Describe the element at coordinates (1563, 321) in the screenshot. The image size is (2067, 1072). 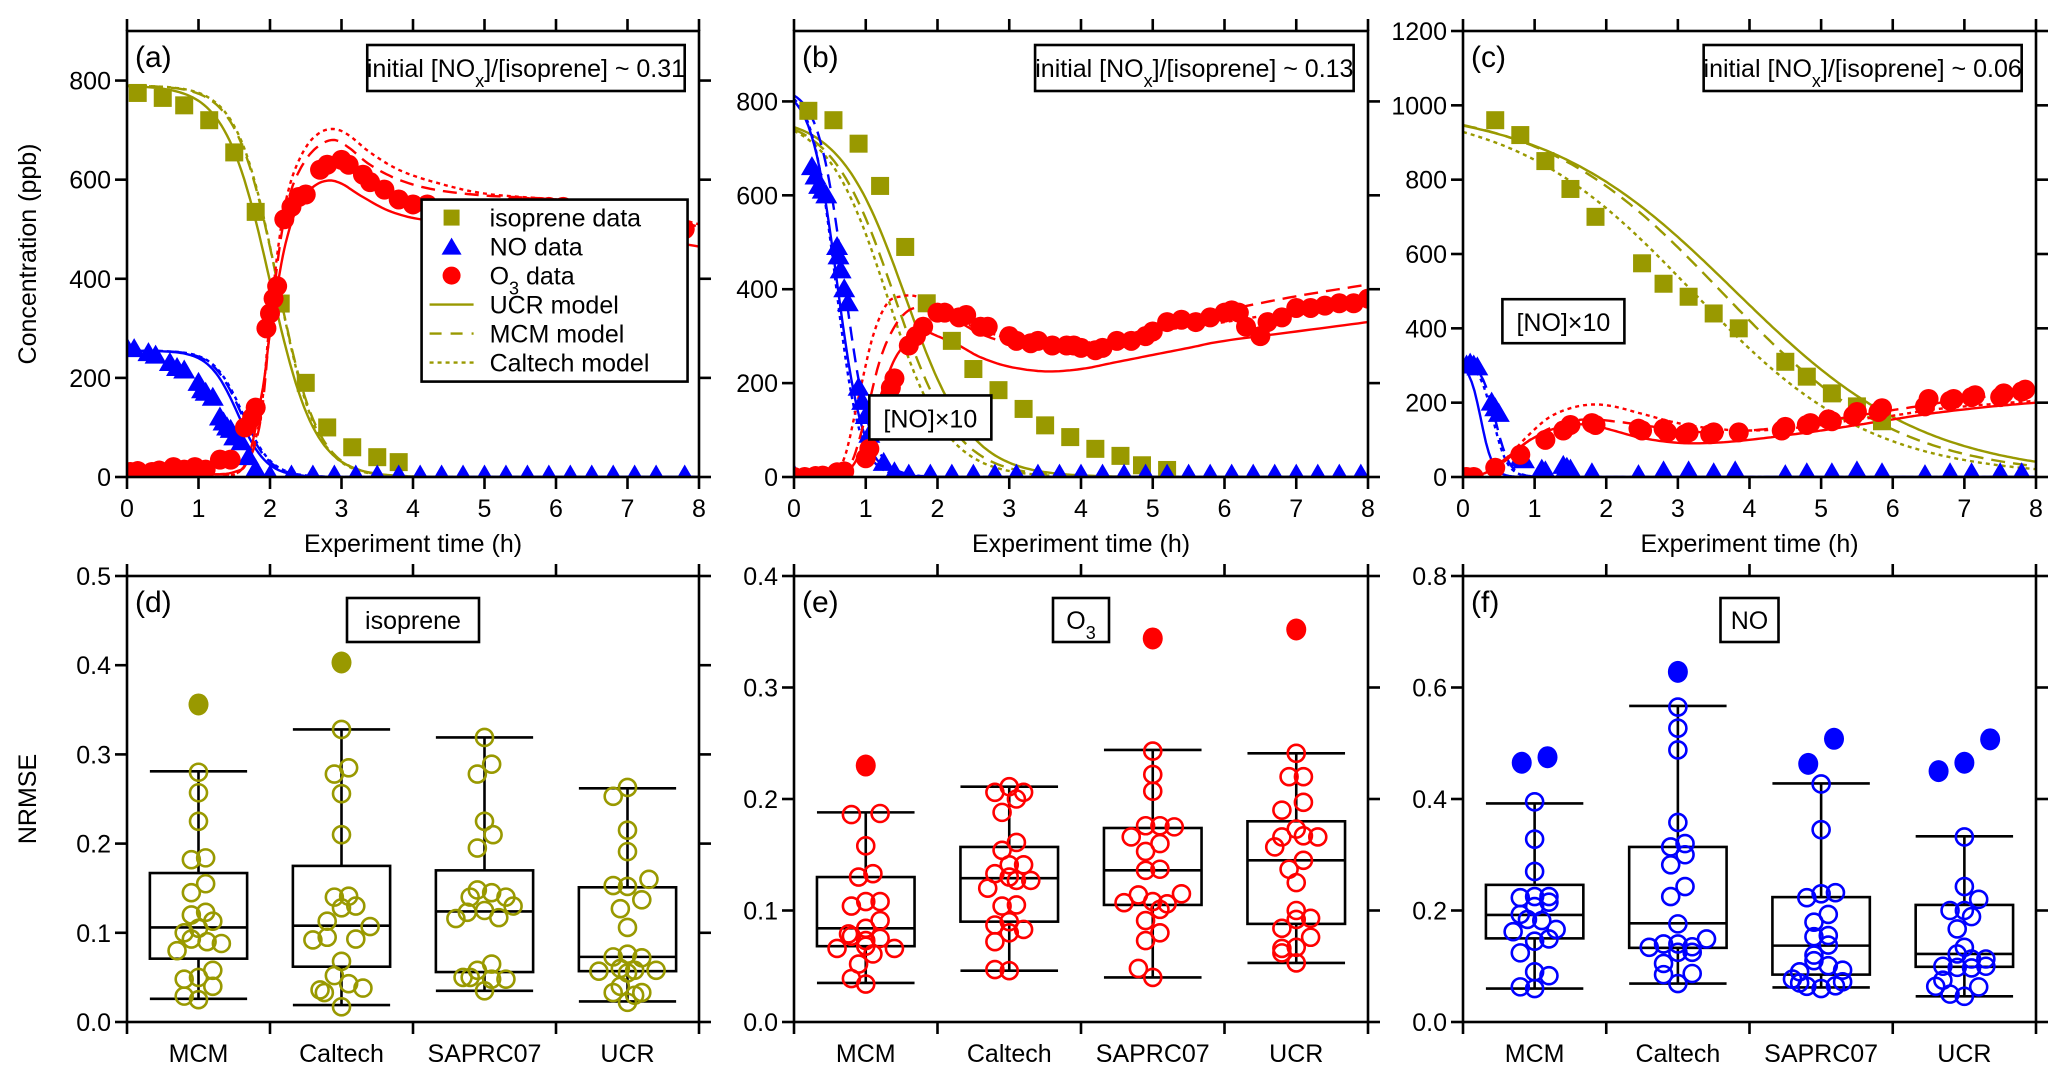
I see `no-scaling-note-box` at that location.